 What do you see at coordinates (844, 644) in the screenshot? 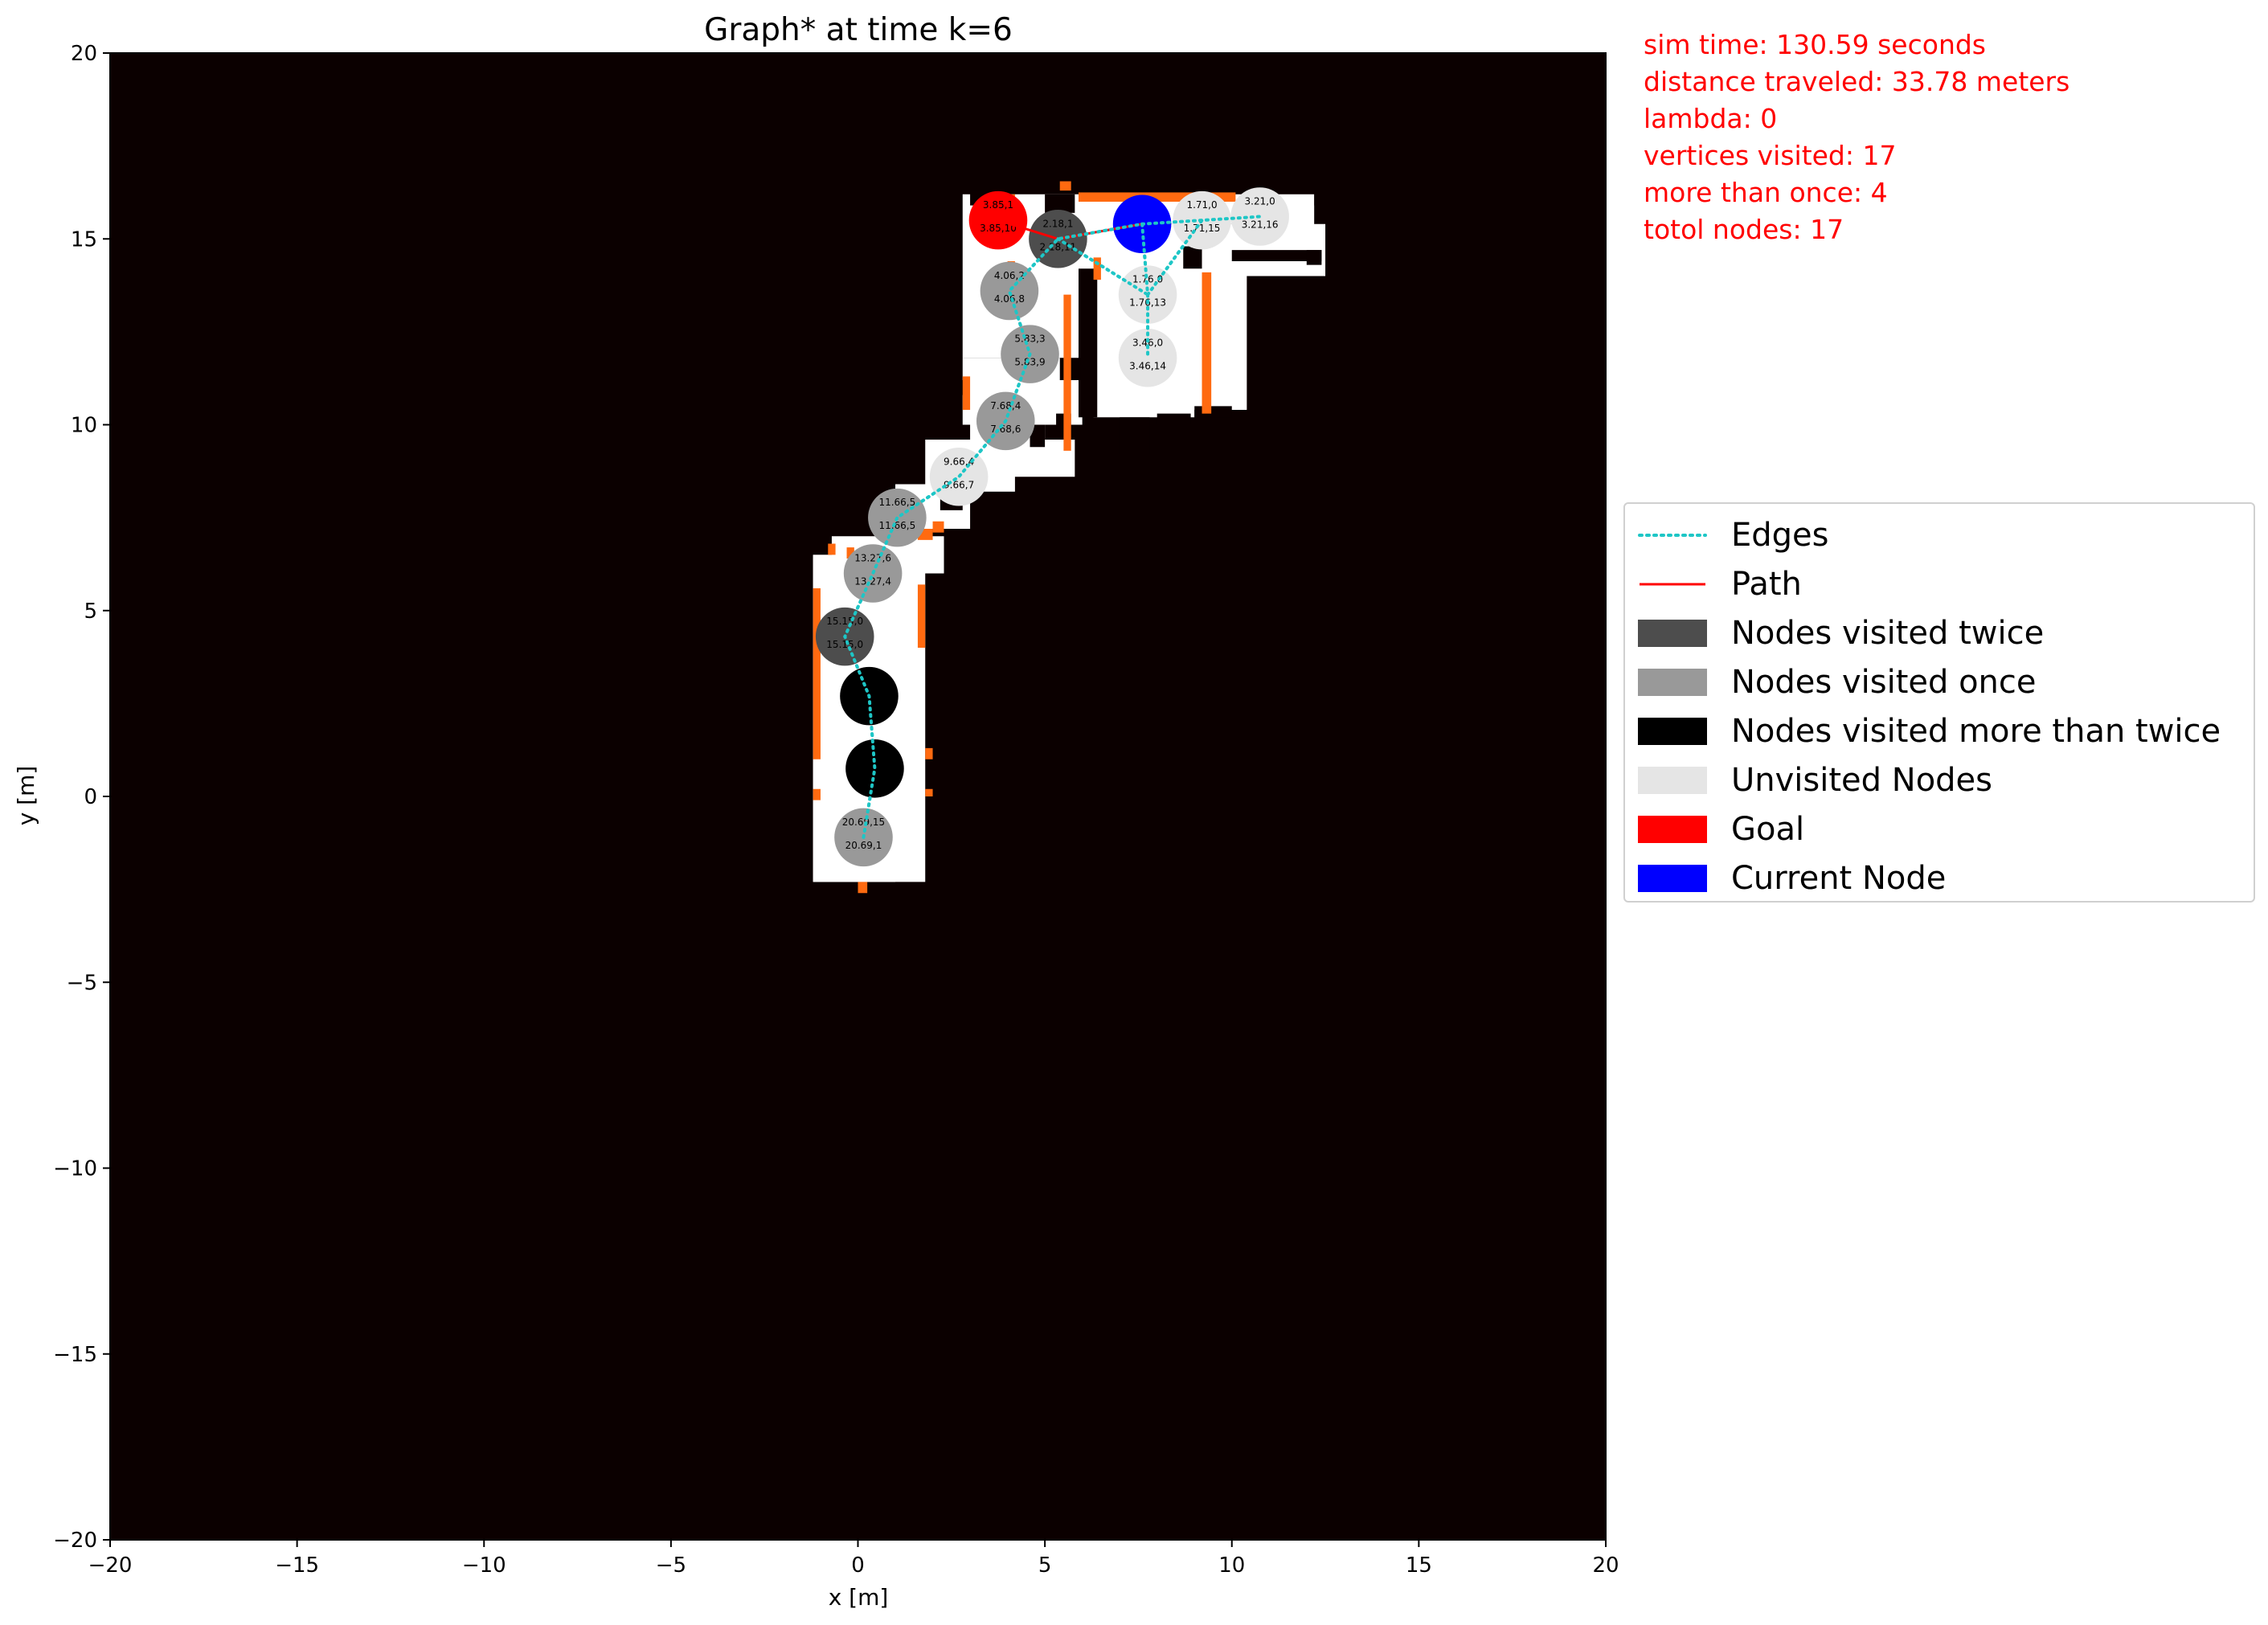
I see `node-label-bottom: 15.15,0` at bounding box center [844, 644].